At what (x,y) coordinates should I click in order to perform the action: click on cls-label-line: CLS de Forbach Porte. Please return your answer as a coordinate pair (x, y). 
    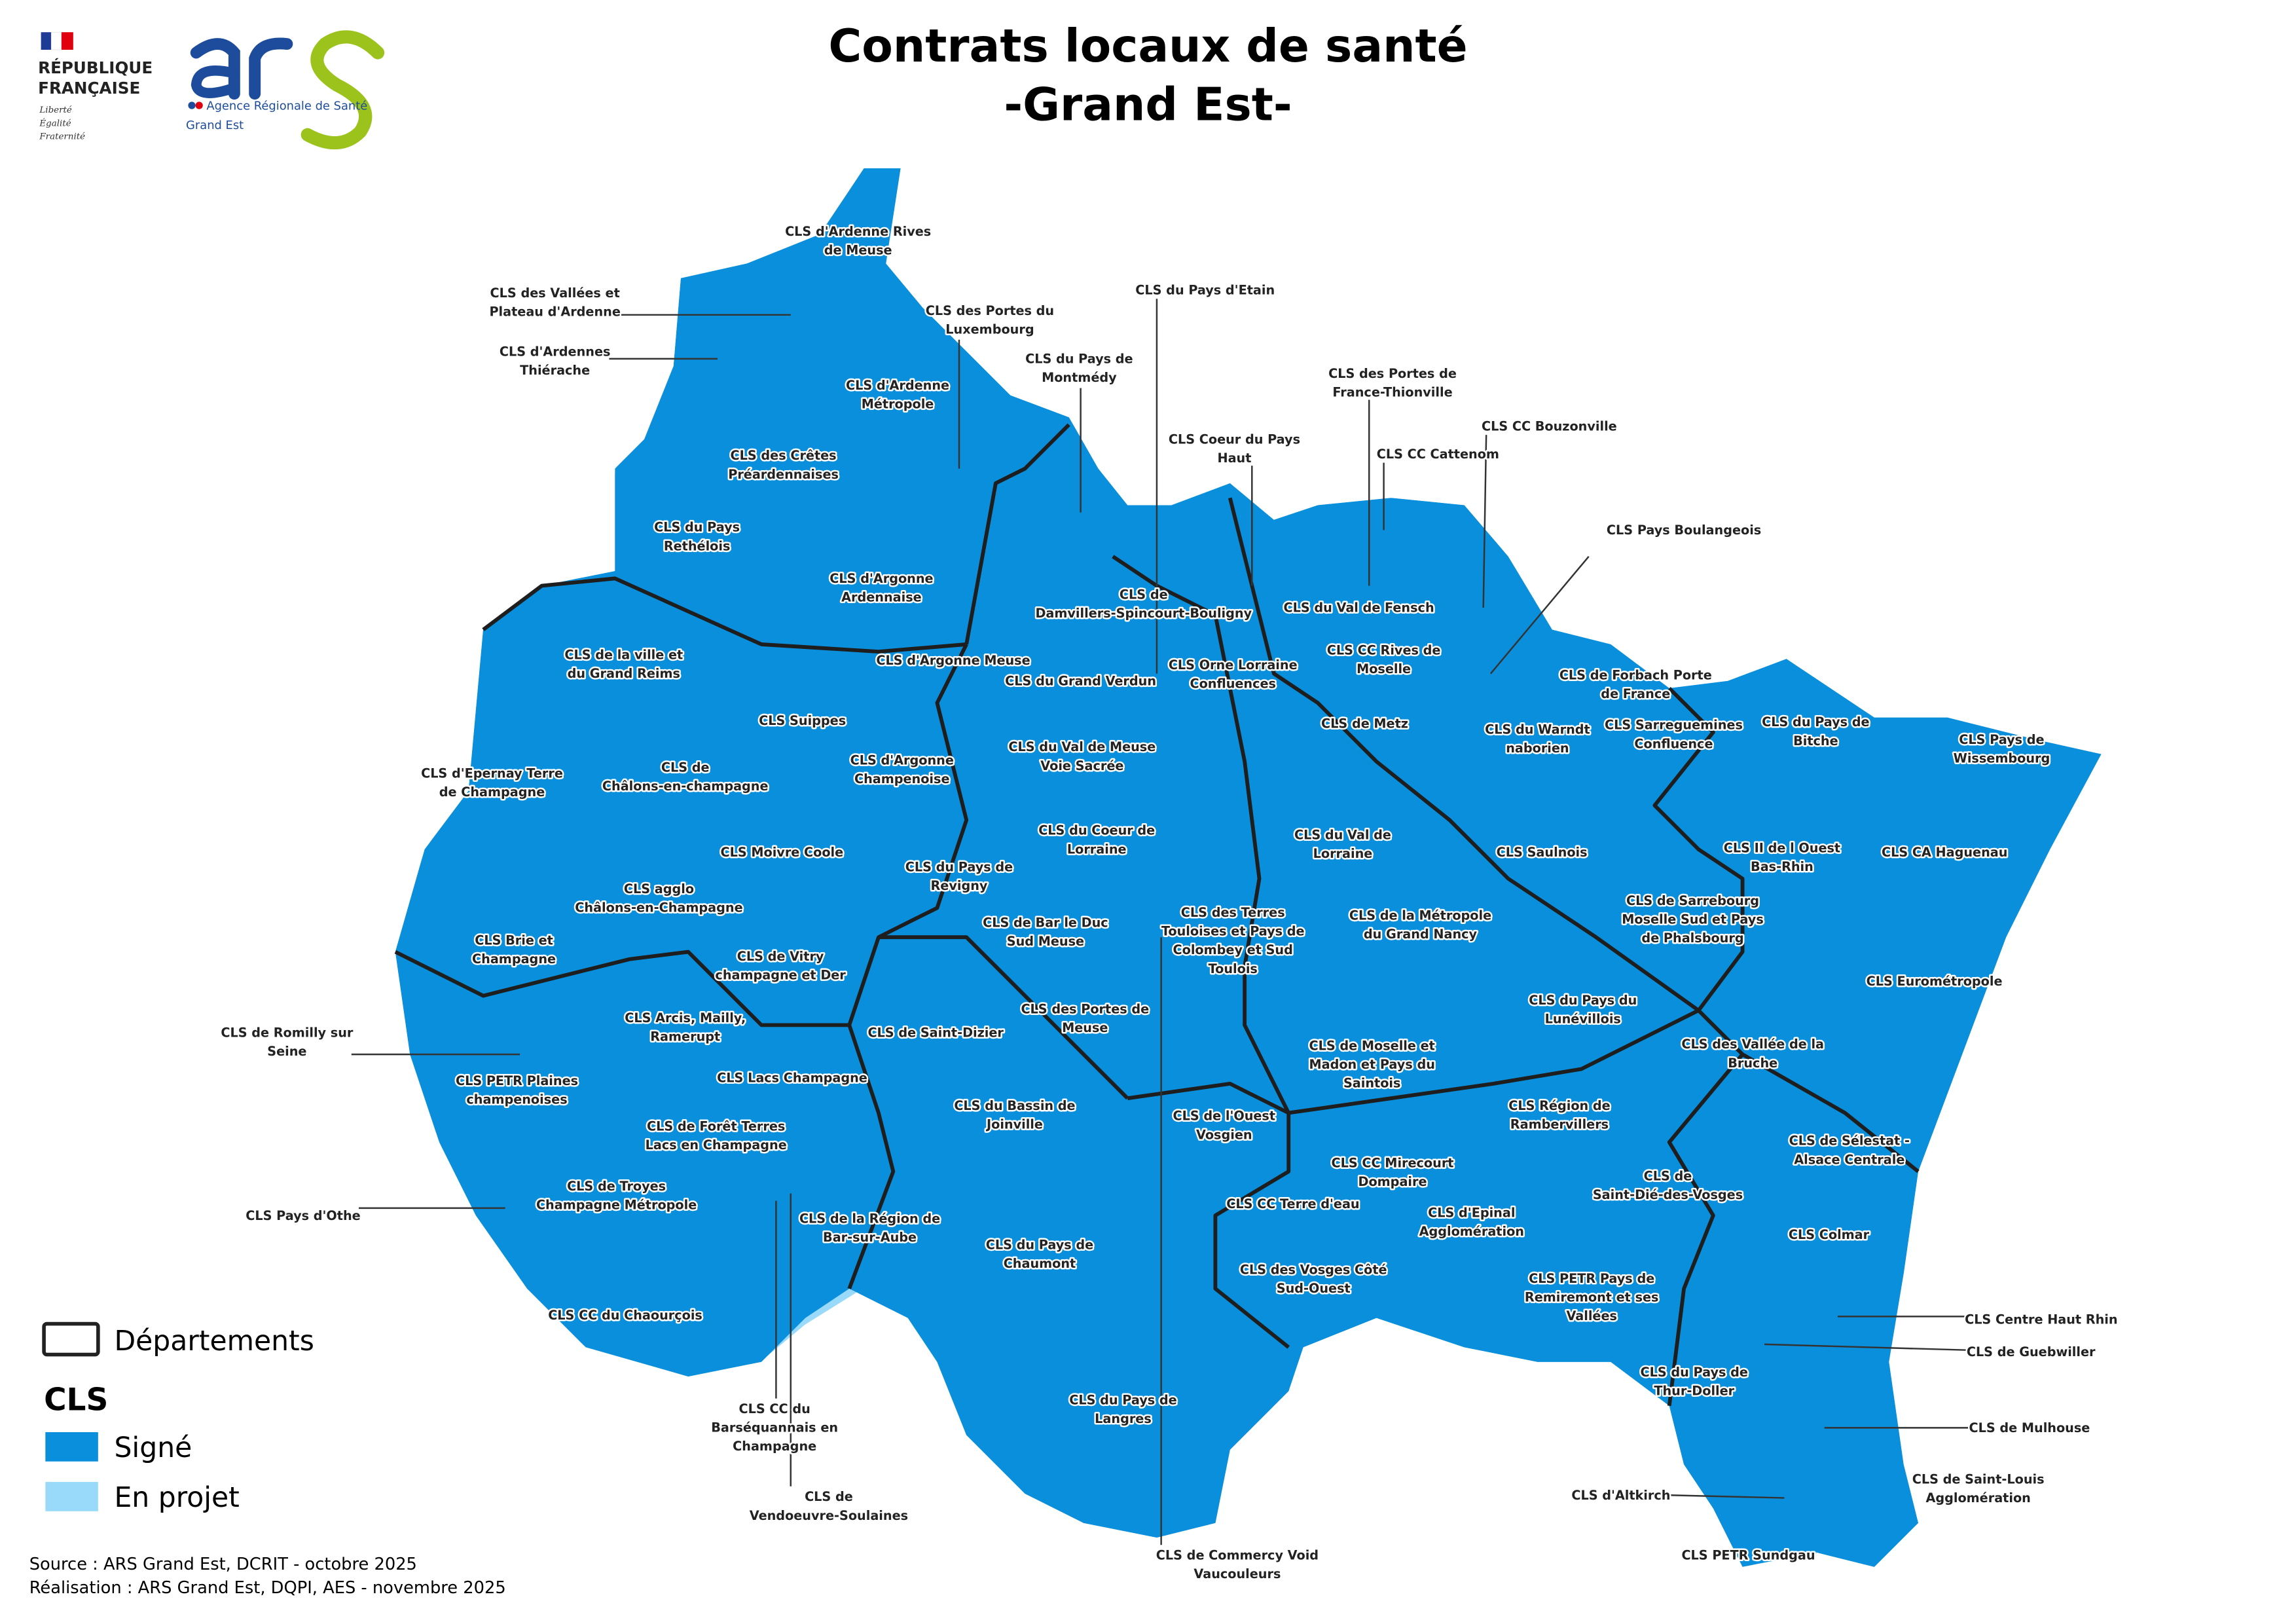
    Looking at the image, I should click on (1635, 675).